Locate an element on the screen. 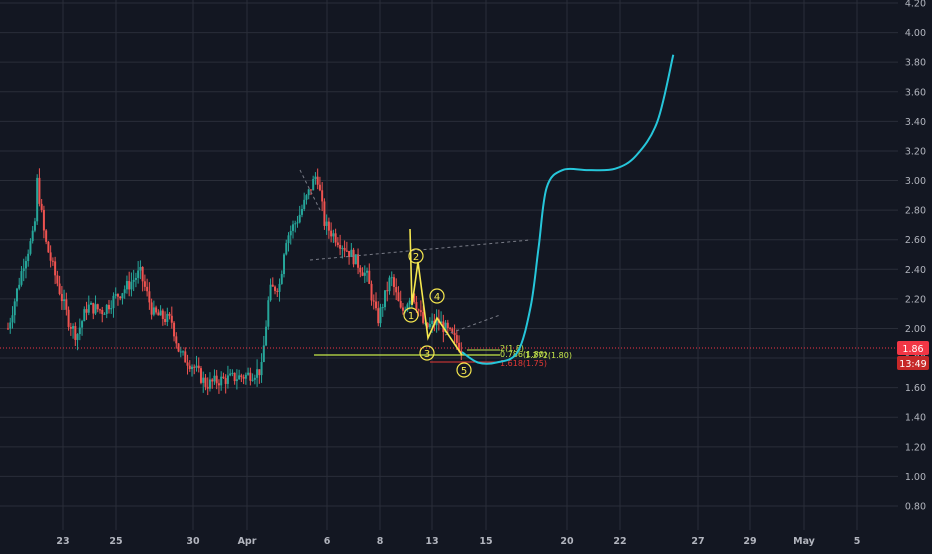  projection-curve is located at coordinates (568, 209).